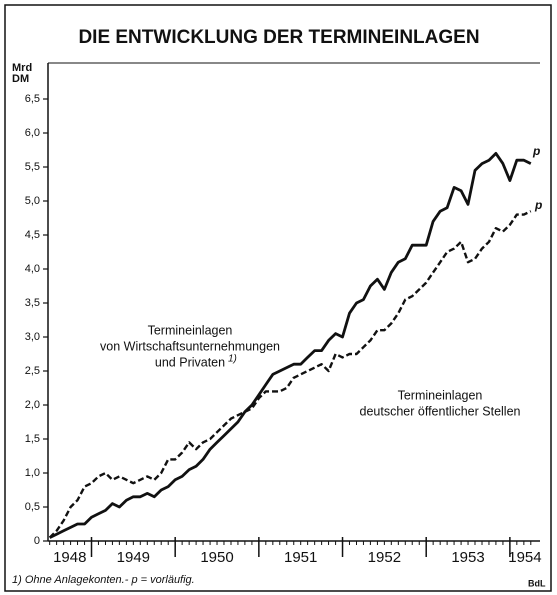 This screenshot has height=595, width=557. Describe the element at coordinates (32, 167) in the screenshot. I see `y-tick-label: 5,5` at that location.